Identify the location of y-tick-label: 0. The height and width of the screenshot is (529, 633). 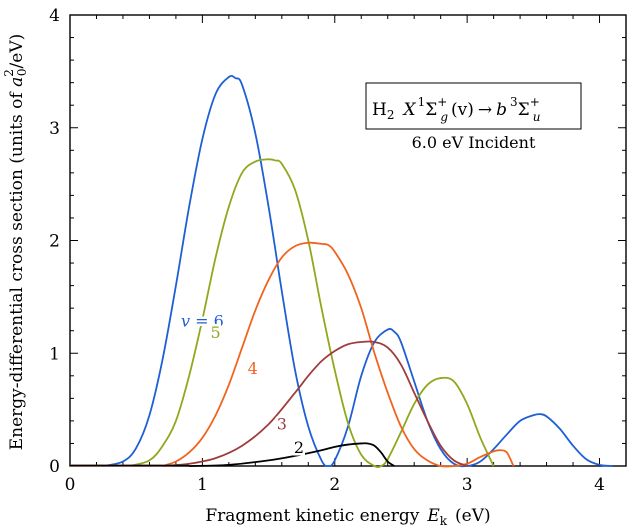
(54, 467).